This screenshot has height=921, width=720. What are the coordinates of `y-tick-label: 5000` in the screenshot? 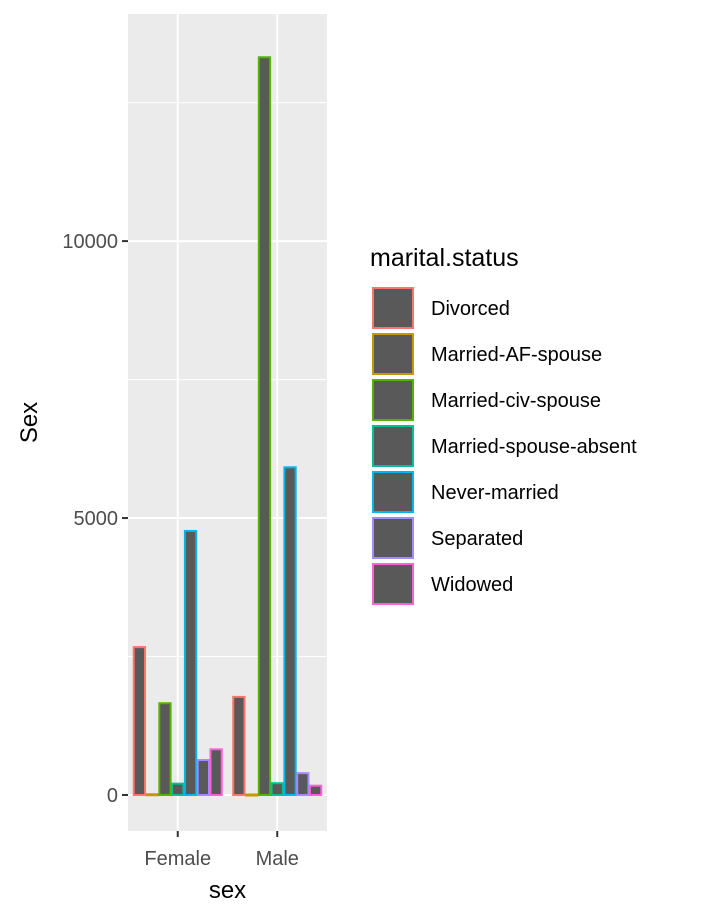 It's located at (96, 519).